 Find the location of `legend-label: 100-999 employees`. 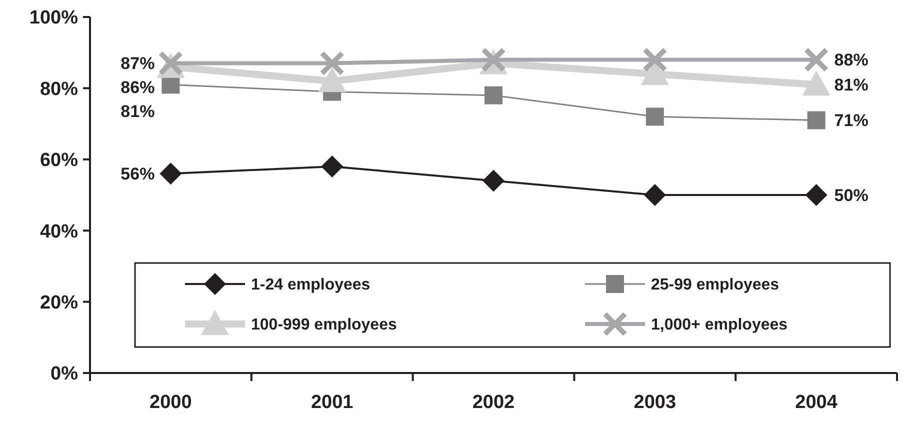

legend-label: 100-999 employees is located at coordinates (324, 325).